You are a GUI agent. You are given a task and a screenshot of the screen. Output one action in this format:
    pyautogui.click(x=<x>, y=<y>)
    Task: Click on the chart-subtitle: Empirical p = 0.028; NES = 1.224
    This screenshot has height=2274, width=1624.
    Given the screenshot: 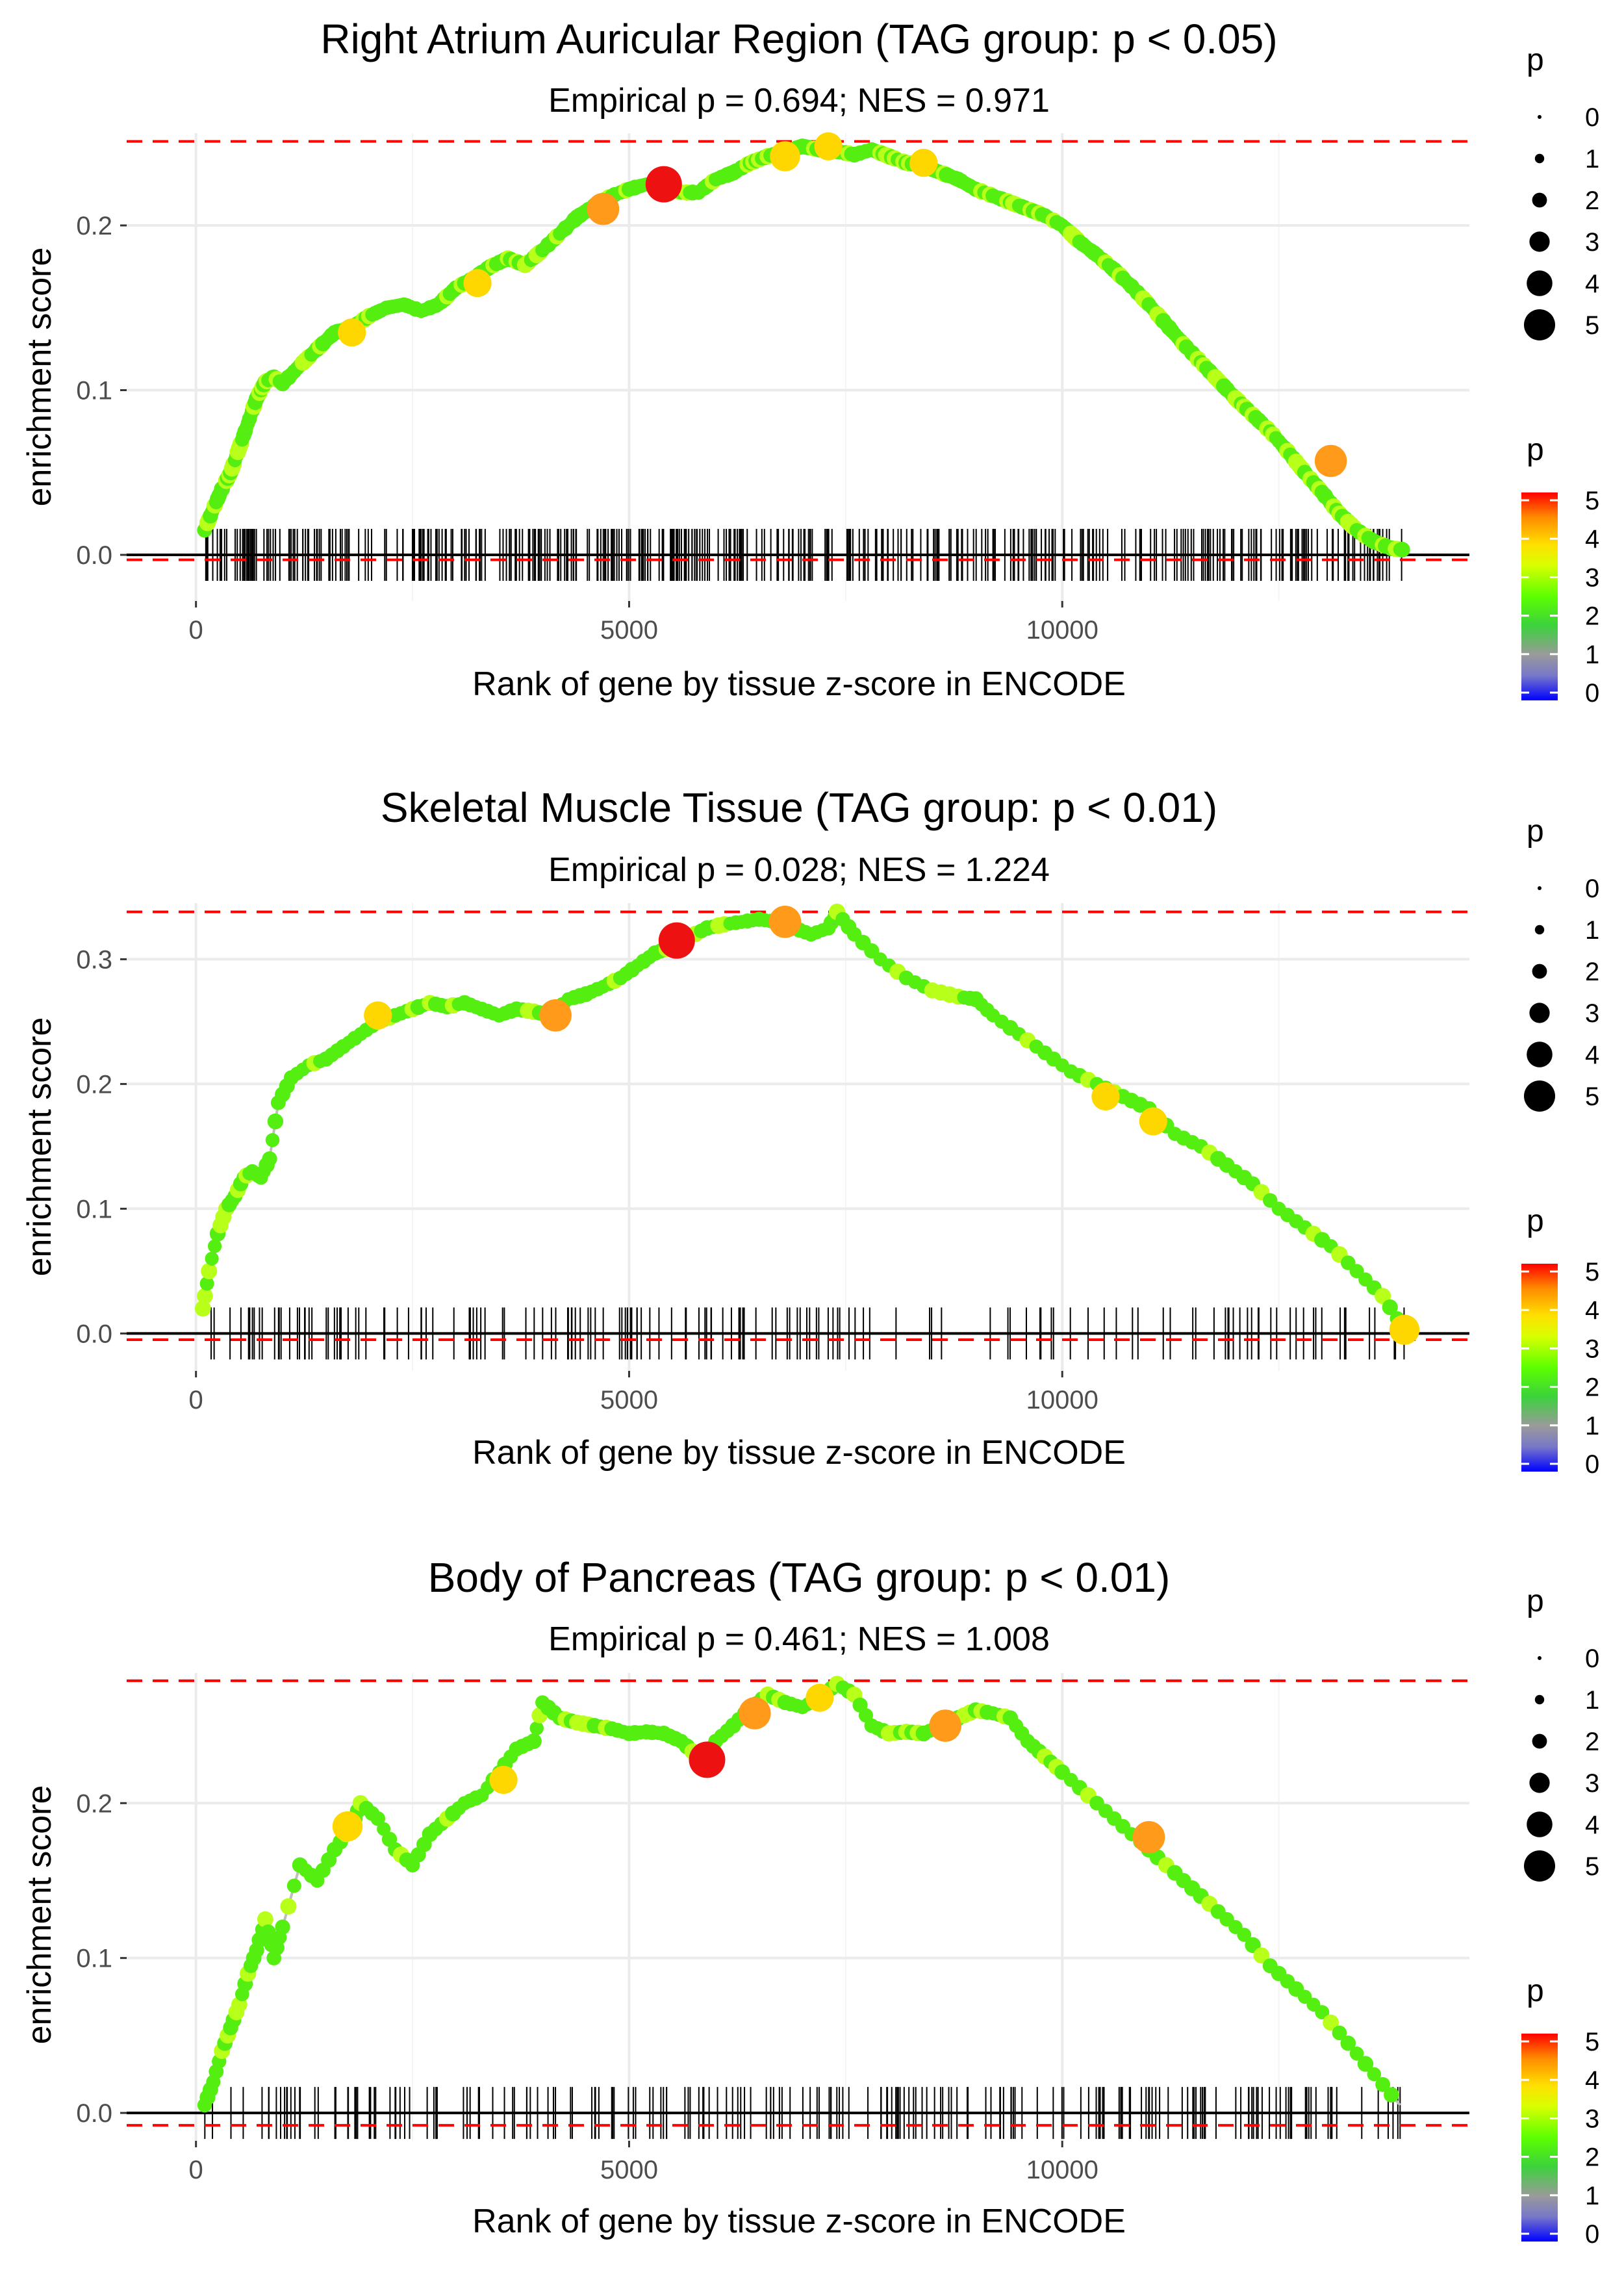 What is the action you would take?
    pyautogui.click(x=799, y=870)
    